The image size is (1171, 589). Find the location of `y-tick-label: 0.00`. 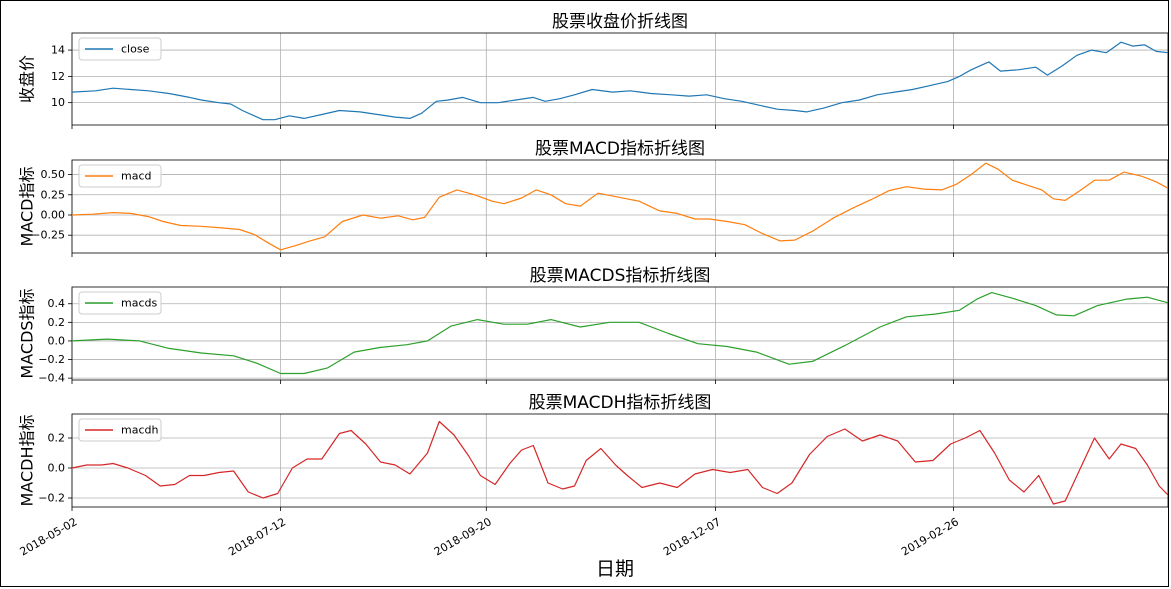

y-tick-label: 0.00 is located at coordinates (53, 214).